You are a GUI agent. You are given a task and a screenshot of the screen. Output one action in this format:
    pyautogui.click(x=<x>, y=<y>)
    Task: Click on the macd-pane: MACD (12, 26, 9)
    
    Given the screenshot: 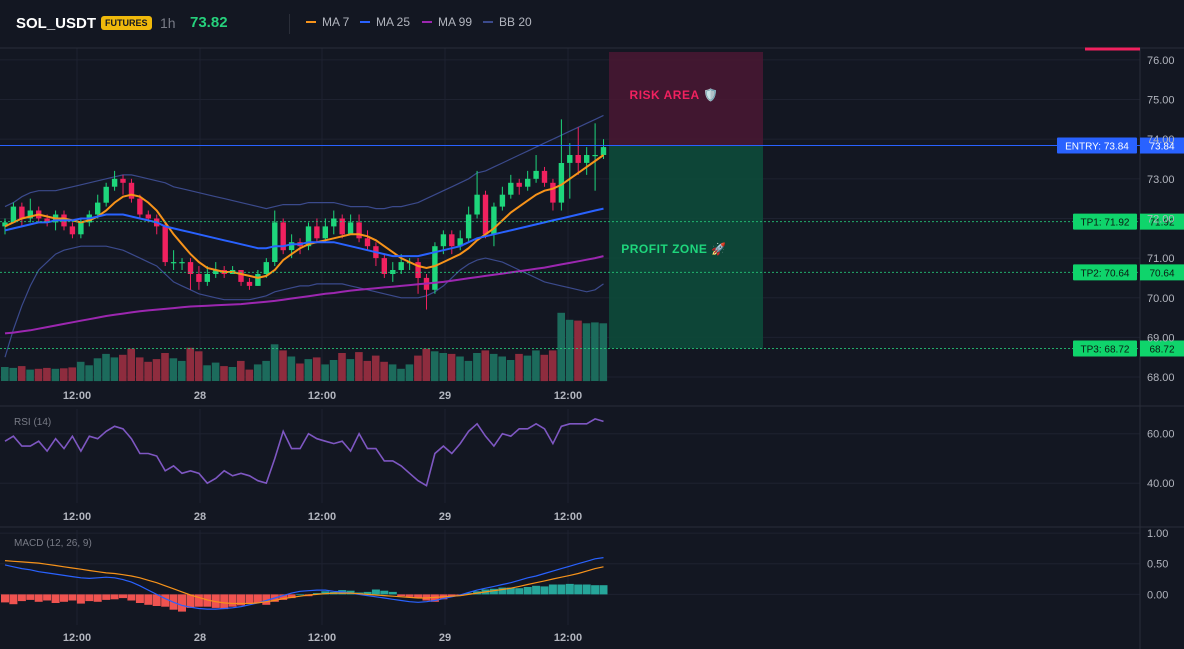 What is the action you would take?
    pyautogui.click(x=304, y=575)
    